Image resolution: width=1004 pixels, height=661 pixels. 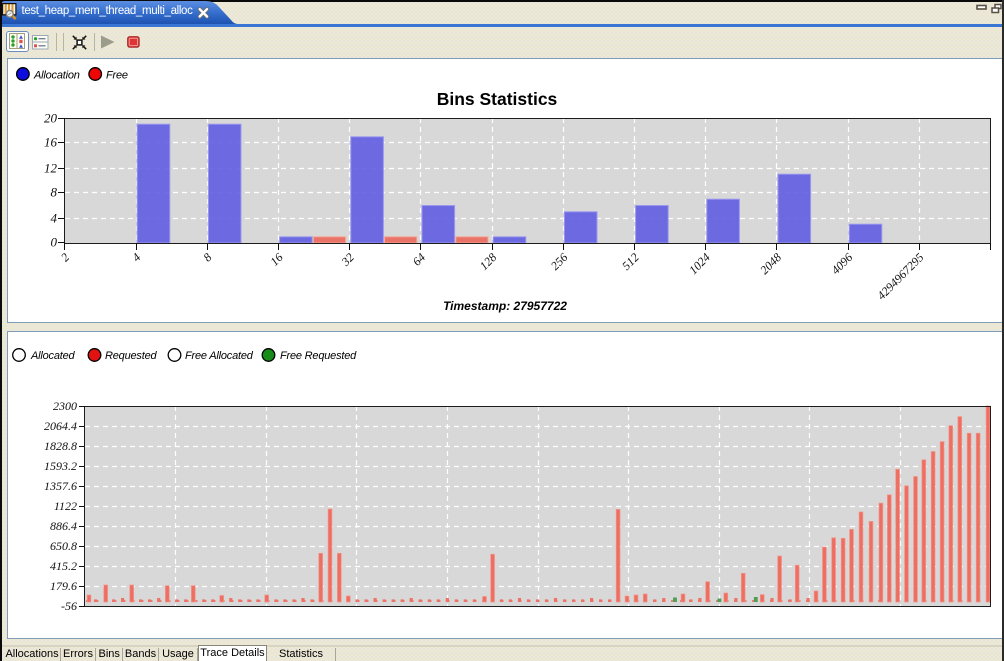 I want to click on svg-text: 20, so click(x=51, y=118).